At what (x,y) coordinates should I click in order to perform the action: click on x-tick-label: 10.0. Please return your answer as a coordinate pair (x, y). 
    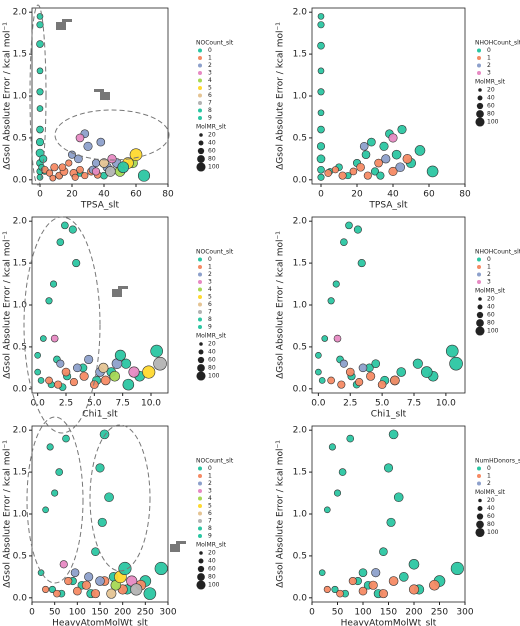
    Looking at the image, I should click on (446, 404).